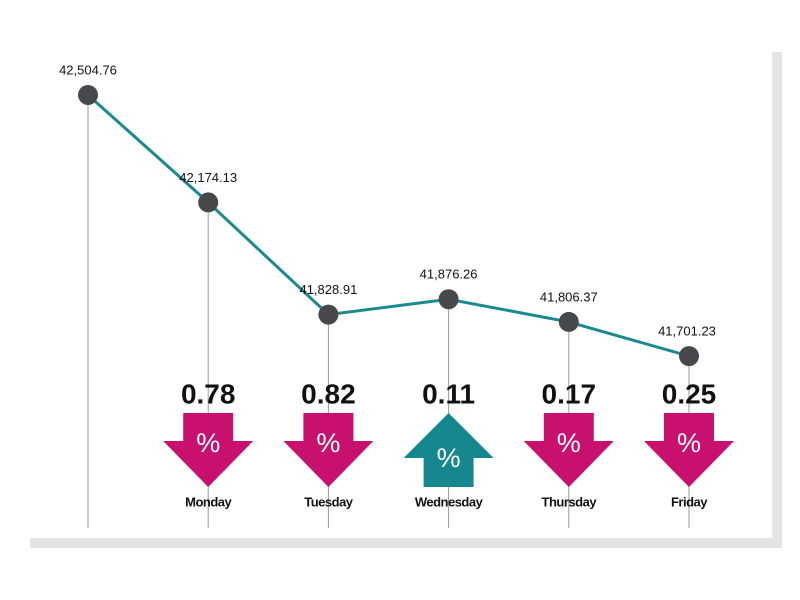 This screenshot has height=600, width=800. What do you see at coordinates (689, 393) in the screenshot?
I see `change-value: 0.25` at bounding box center [689, 393].